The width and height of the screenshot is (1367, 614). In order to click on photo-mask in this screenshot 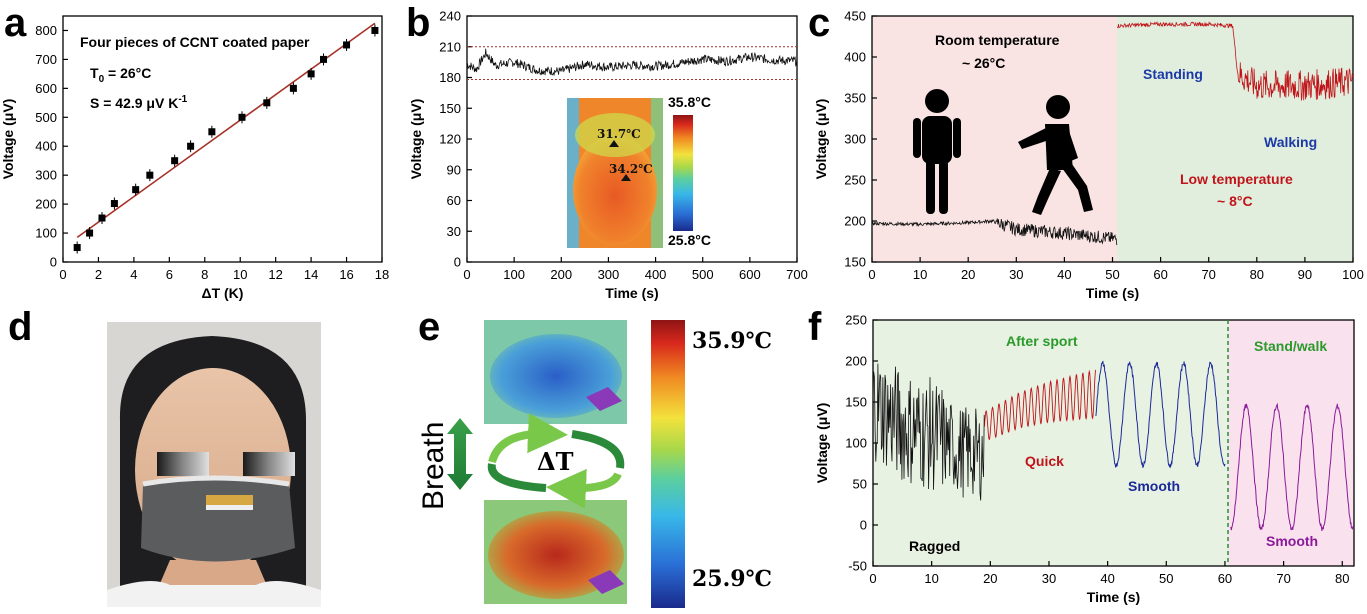, I will do `click(218, 520)`.